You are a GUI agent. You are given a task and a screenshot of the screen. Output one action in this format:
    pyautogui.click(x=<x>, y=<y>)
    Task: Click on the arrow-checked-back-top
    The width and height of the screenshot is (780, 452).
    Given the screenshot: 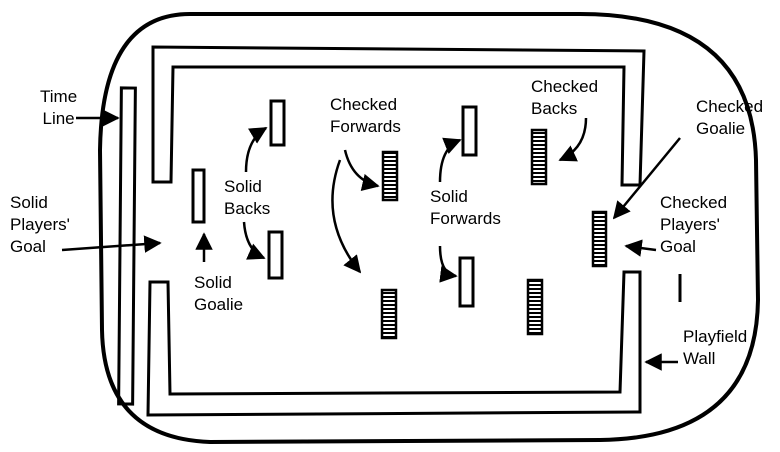 What is the action you would take?
    pyautogui.click(x=573, y=139)
    